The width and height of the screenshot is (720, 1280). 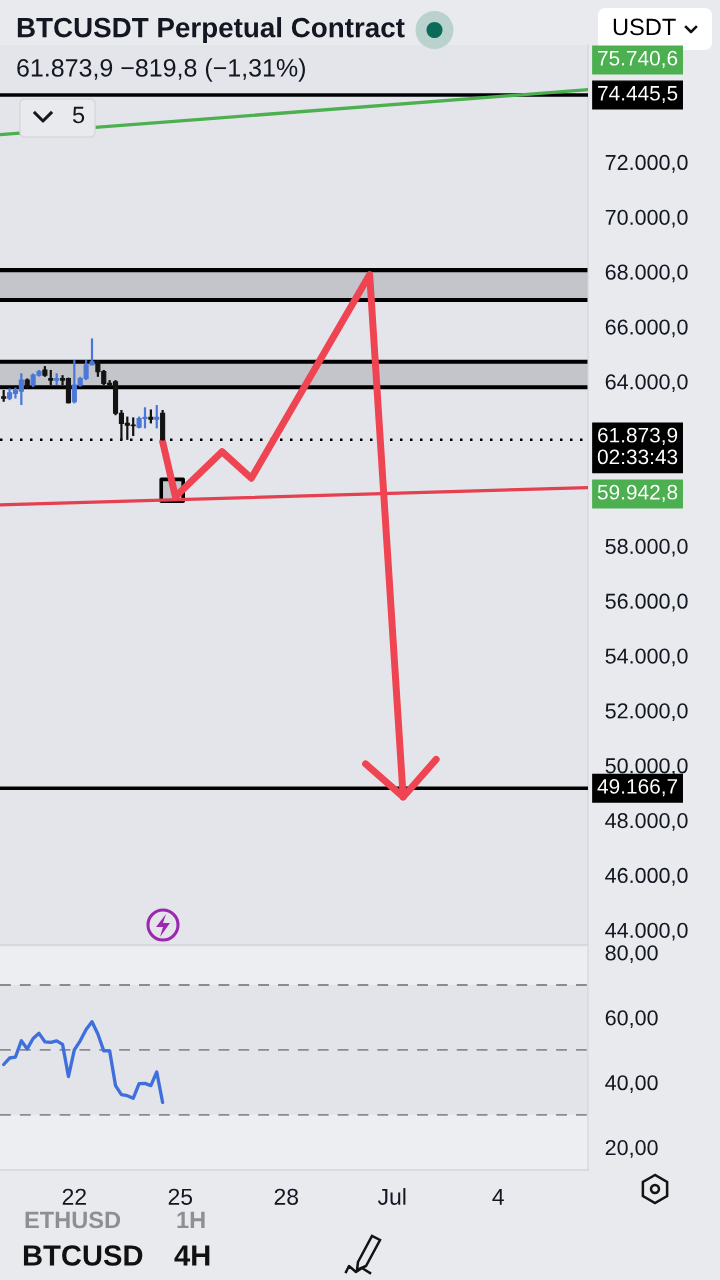 I want to click on y-tick-label: 50.000,0, so click(x=646, y=767).